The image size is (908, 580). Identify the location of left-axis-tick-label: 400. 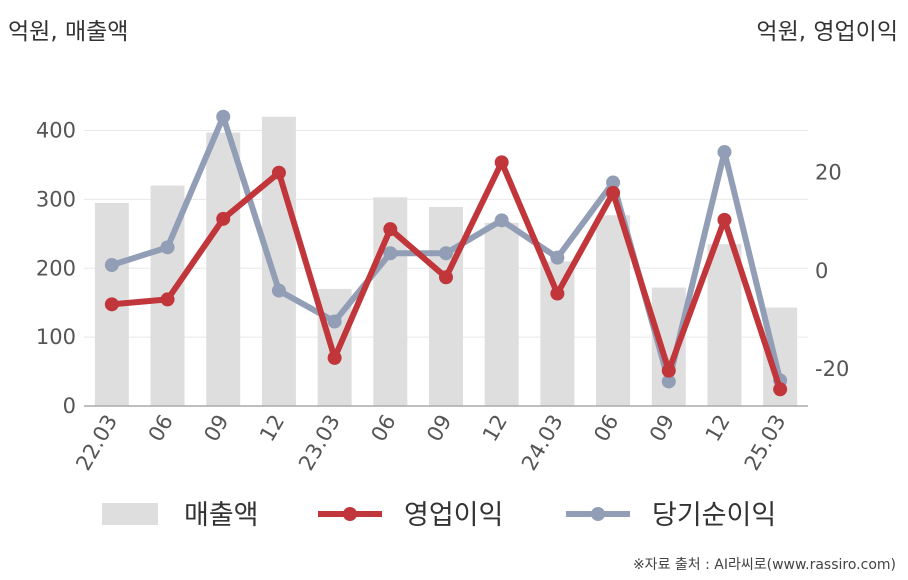
(56, 131).